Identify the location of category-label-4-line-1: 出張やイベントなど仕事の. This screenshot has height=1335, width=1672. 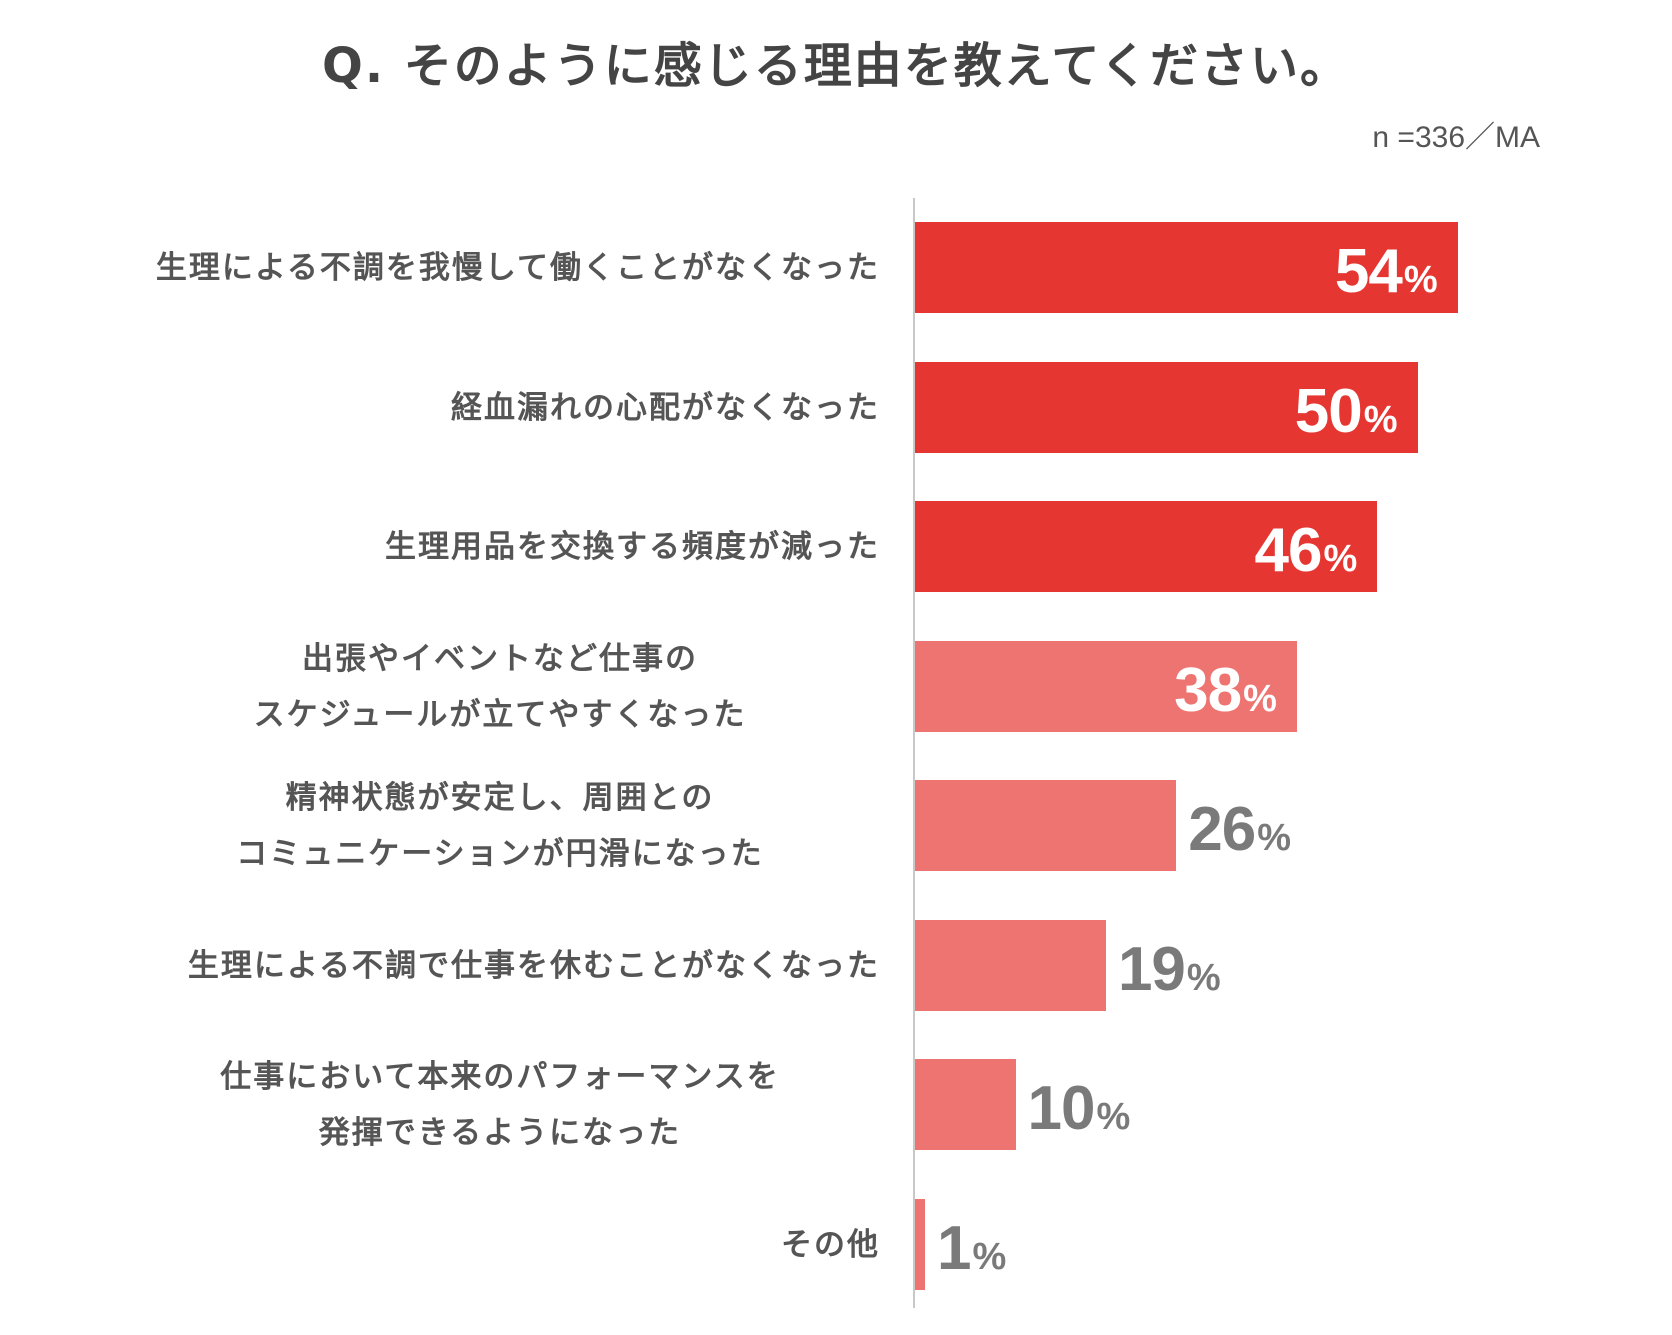
(500, 658).